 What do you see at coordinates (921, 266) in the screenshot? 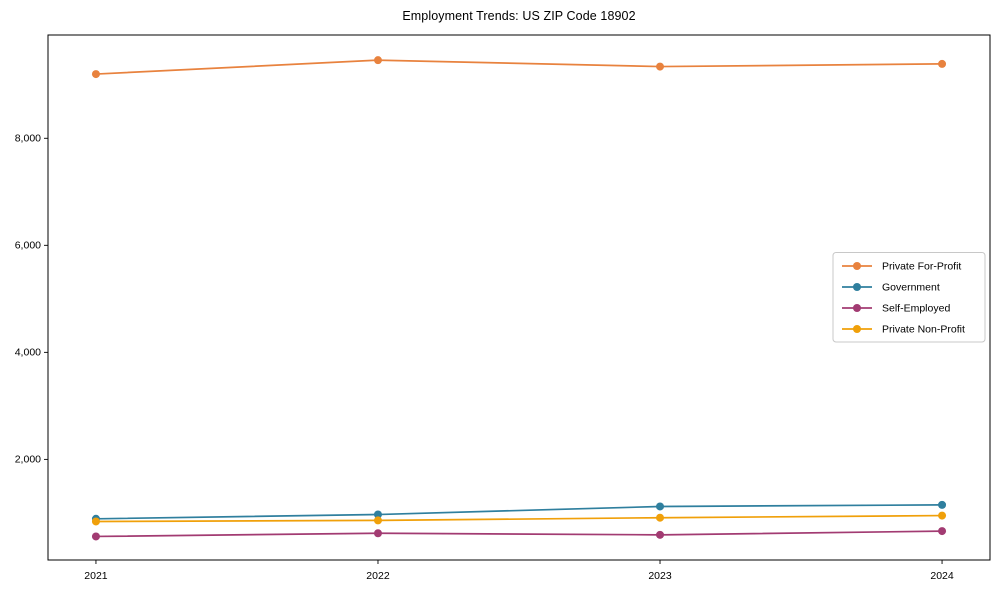
I see `legend-label-private-for-profit: Private For-Profit` at bounding box center [921, 266].